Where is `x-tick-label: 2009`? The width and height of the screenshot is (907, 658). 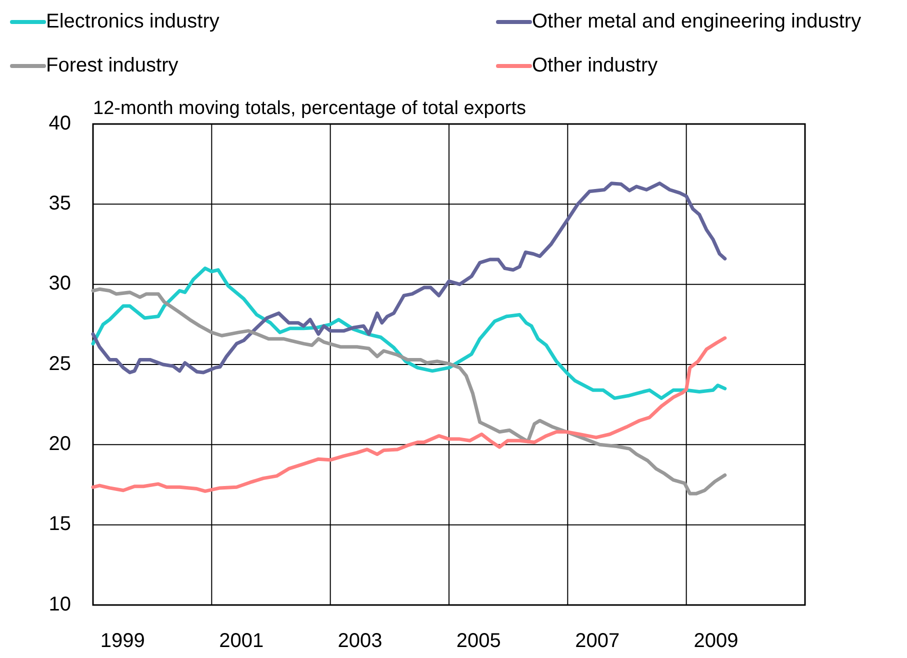
x-tick-label: 2009 is located at coordinates (716, 641).